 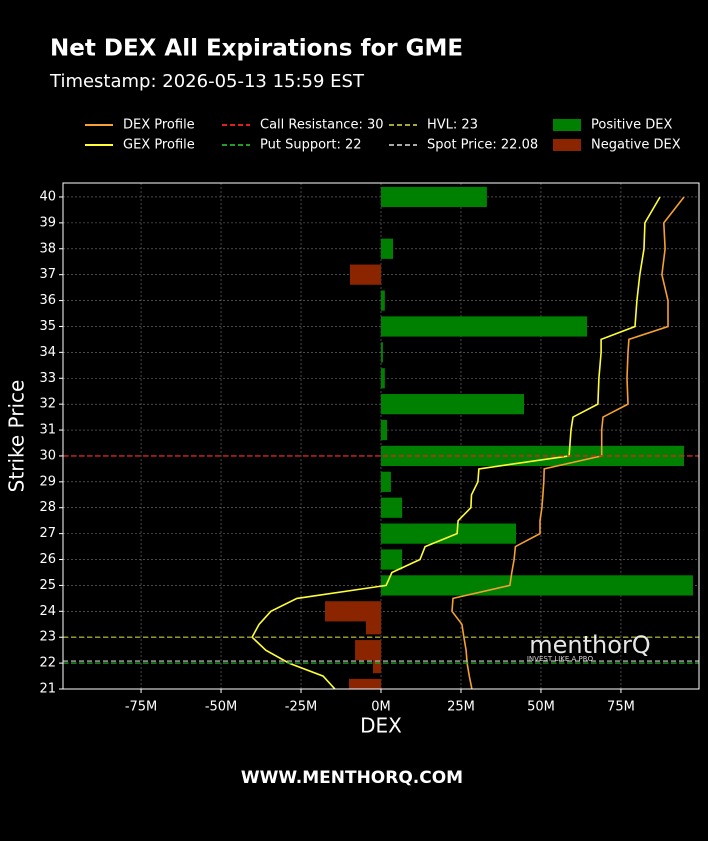 What do you see at coordinates (301, 707) in the screenshot?
I see `x-tick-label: -25M` at bounding box center [301, 707].